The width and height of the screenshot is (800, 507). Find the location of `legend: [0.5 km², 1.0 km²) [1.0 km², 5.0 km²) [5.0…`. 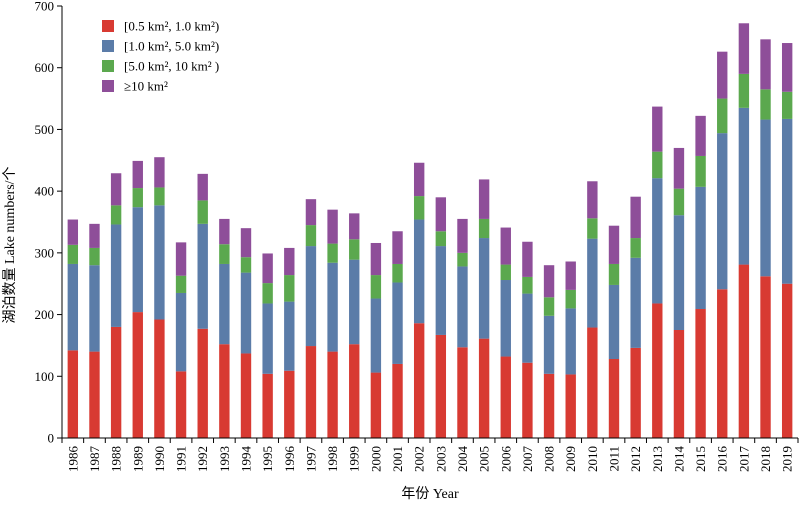

legend: [0.5 km², 1.0 km²) [1.0 km², 5.0 km²) [5.0… is located at coordinates (160, 56).